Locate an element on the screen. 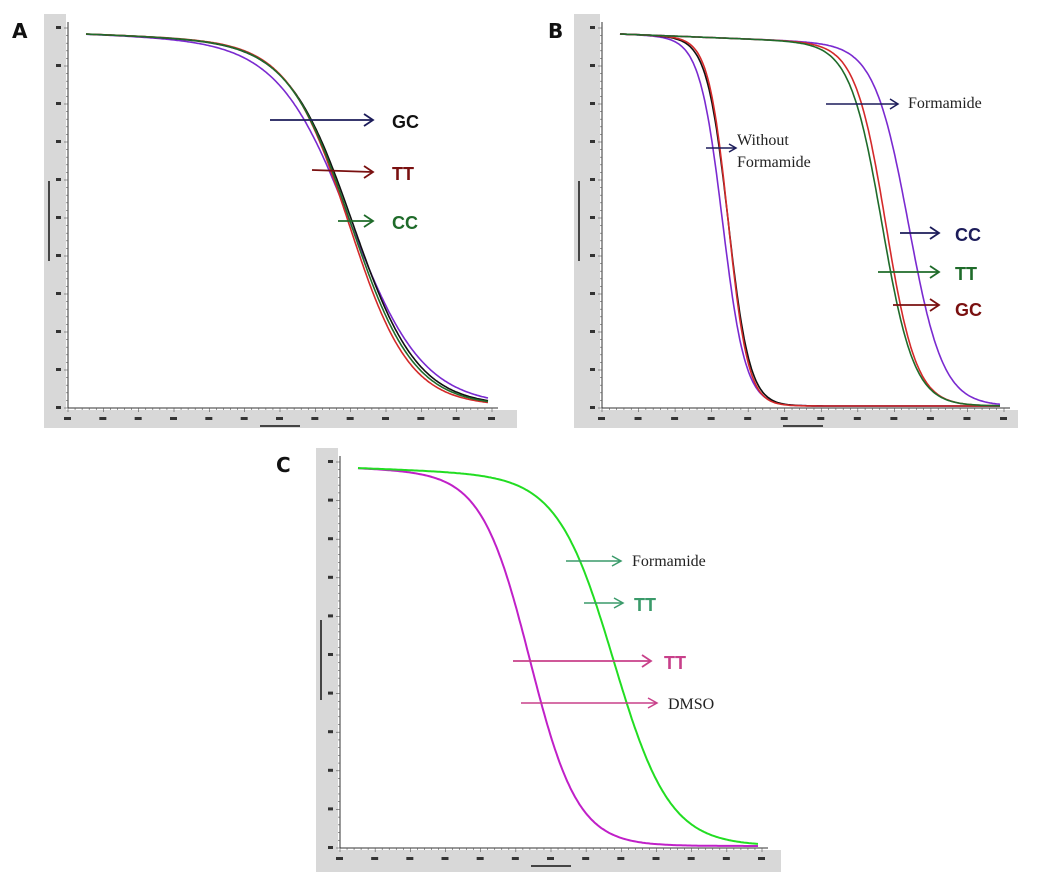 The width and height of the screenshot is (1038, 889). annotation-formamide-b: Formamide is located at coordinates (904, 103).